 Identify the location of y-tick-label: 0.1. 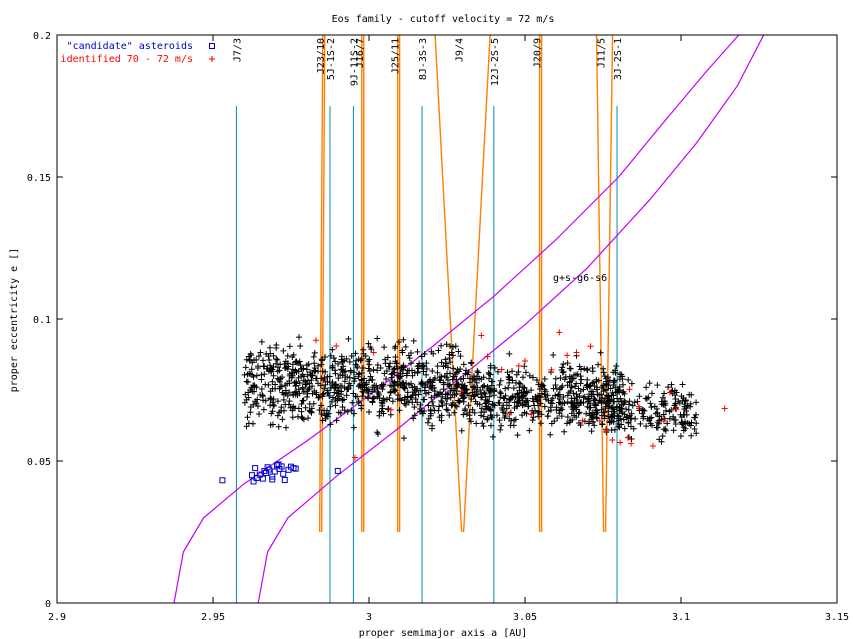
(42, 320).